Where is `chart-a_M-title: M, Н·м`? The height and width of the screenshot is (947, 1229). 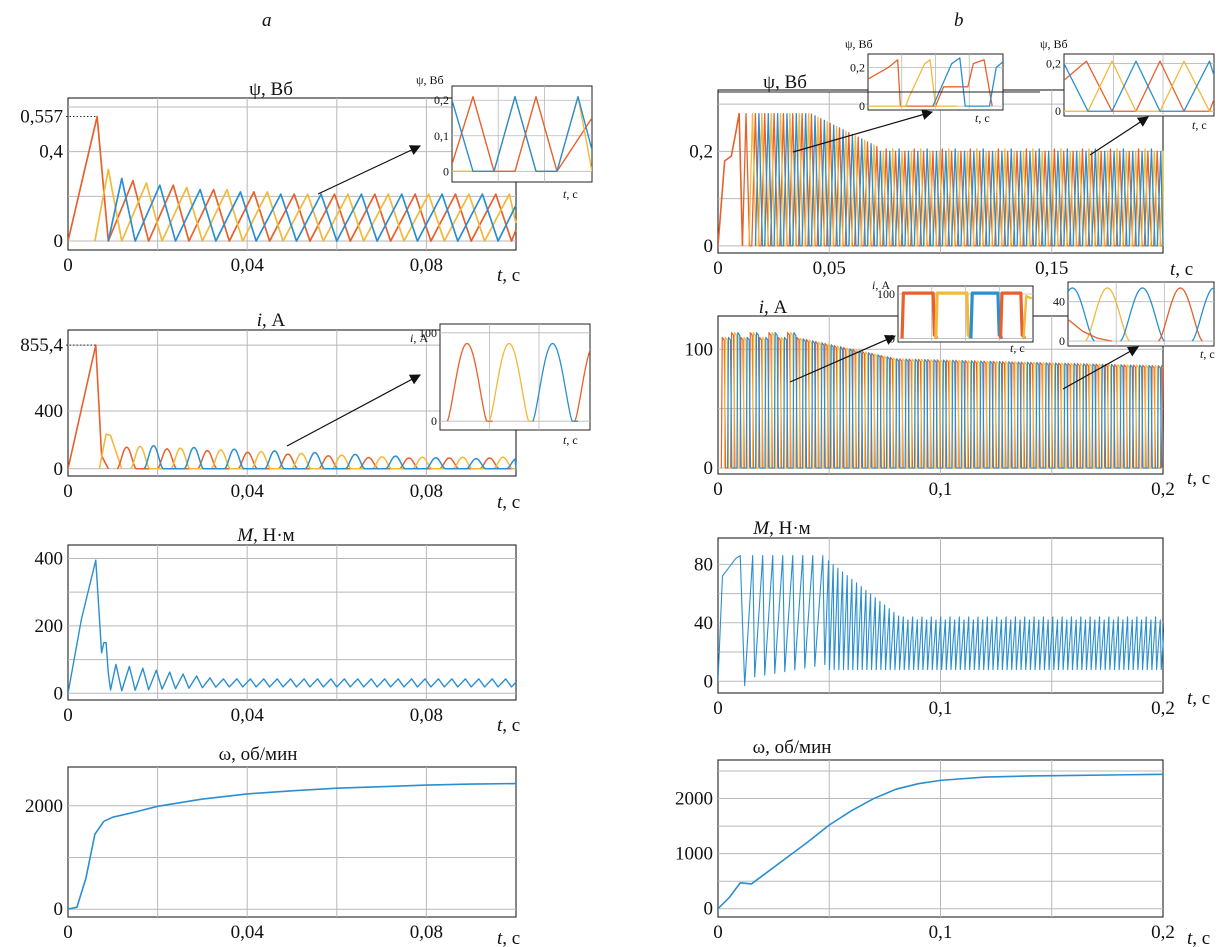 chart-a_M-title: M, Н·м is located at coordinates (265, 535).